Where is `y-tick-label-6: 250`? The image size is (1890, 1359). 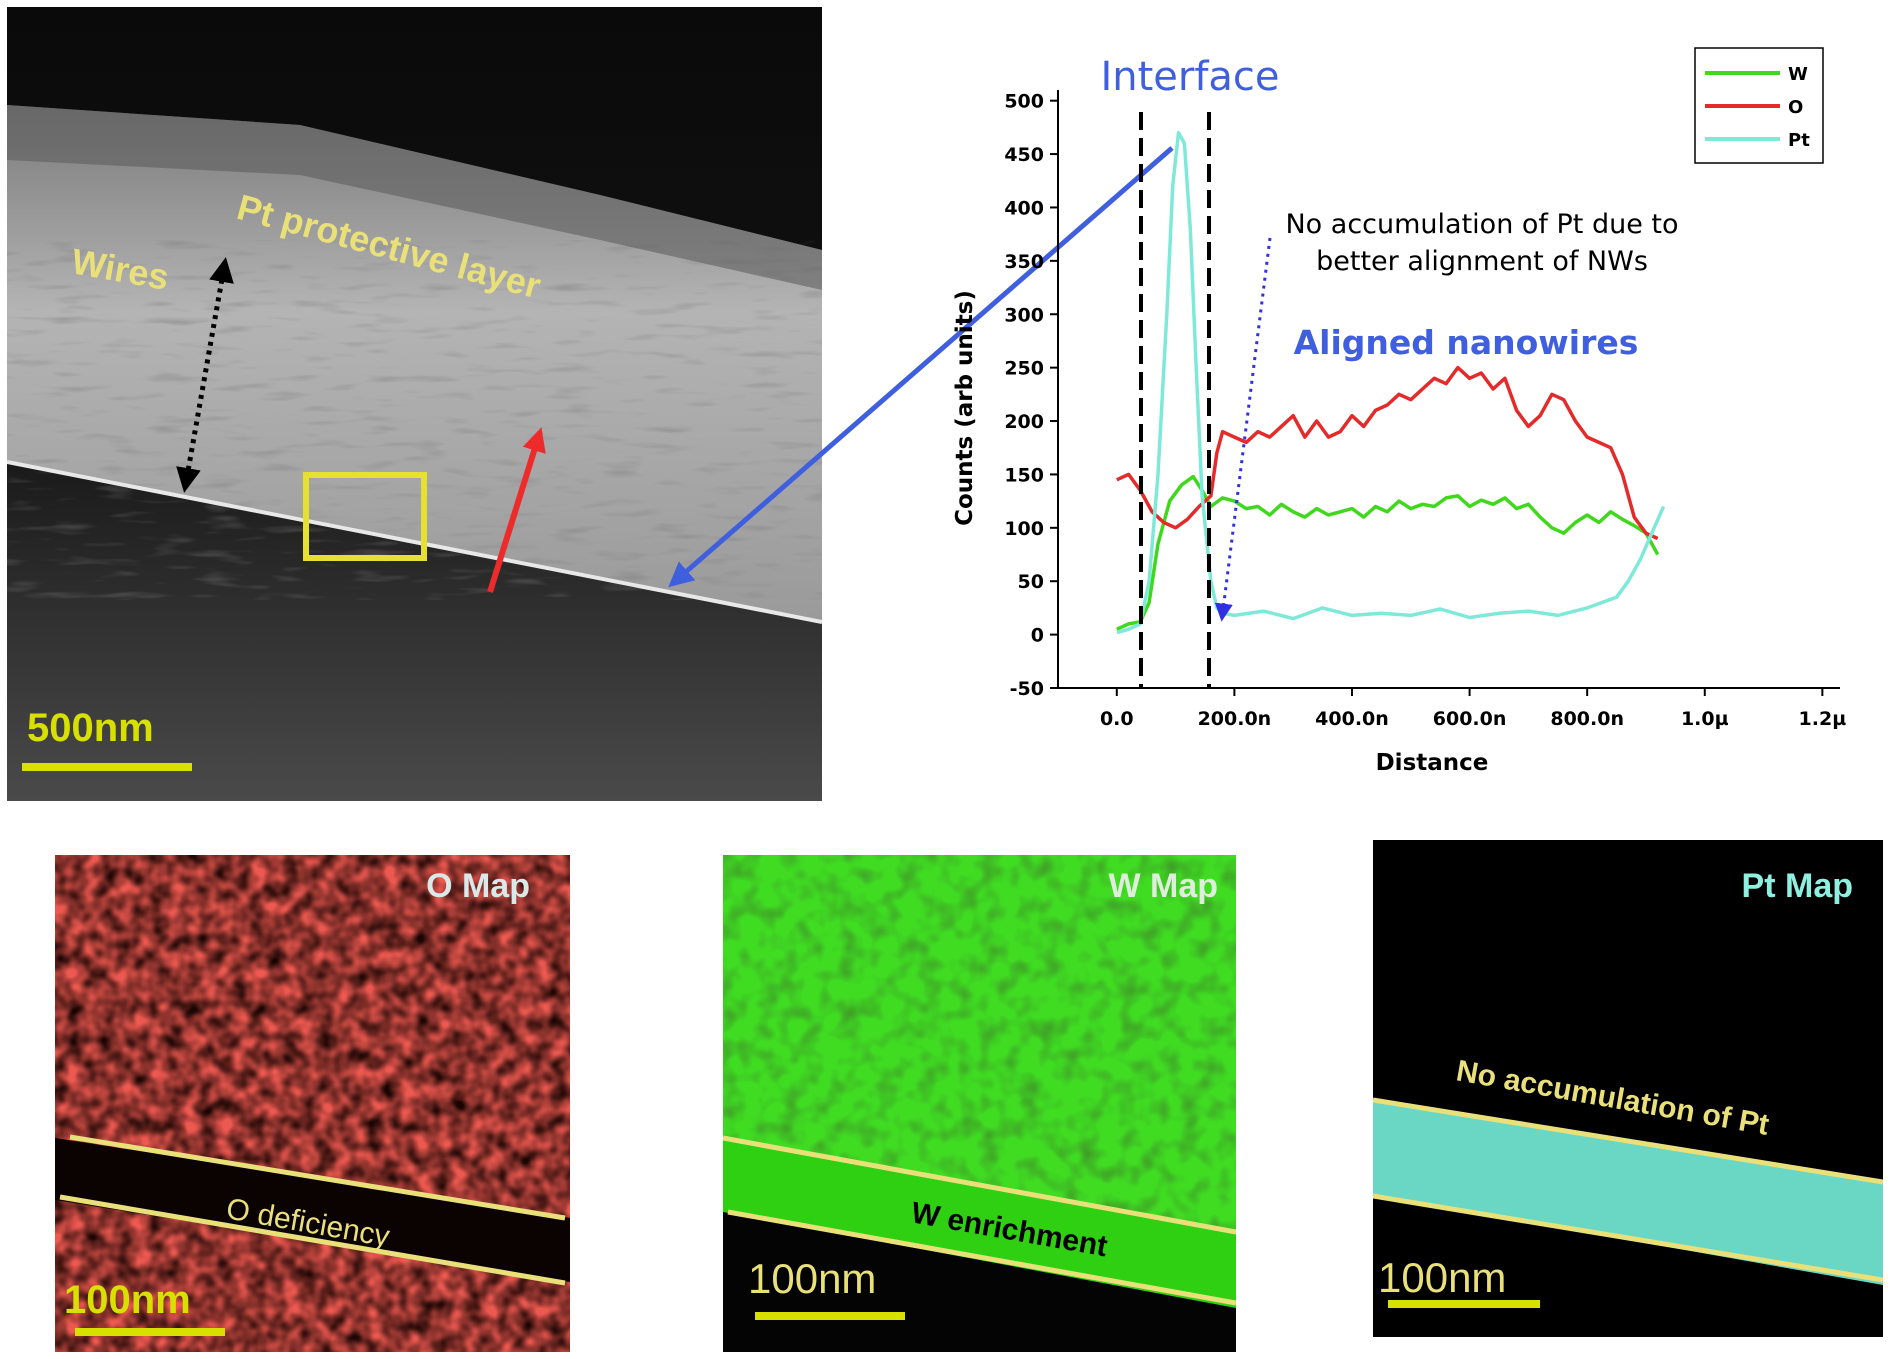
y-tick-label-6: 250 is located at coordinates (1024, 369).